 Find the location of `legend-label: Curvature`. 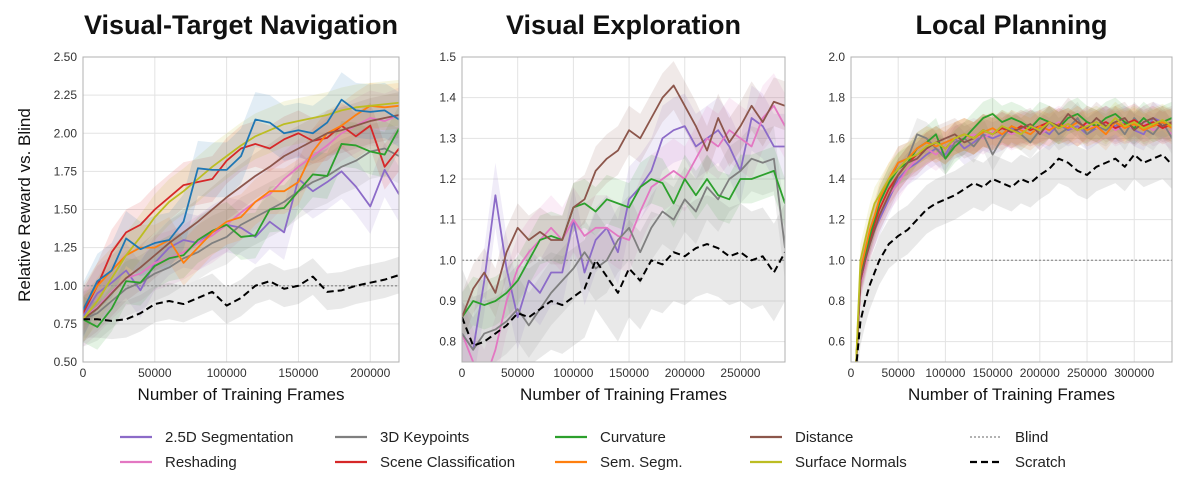

legend-label: Curvature is located at coordinates (633, 437).